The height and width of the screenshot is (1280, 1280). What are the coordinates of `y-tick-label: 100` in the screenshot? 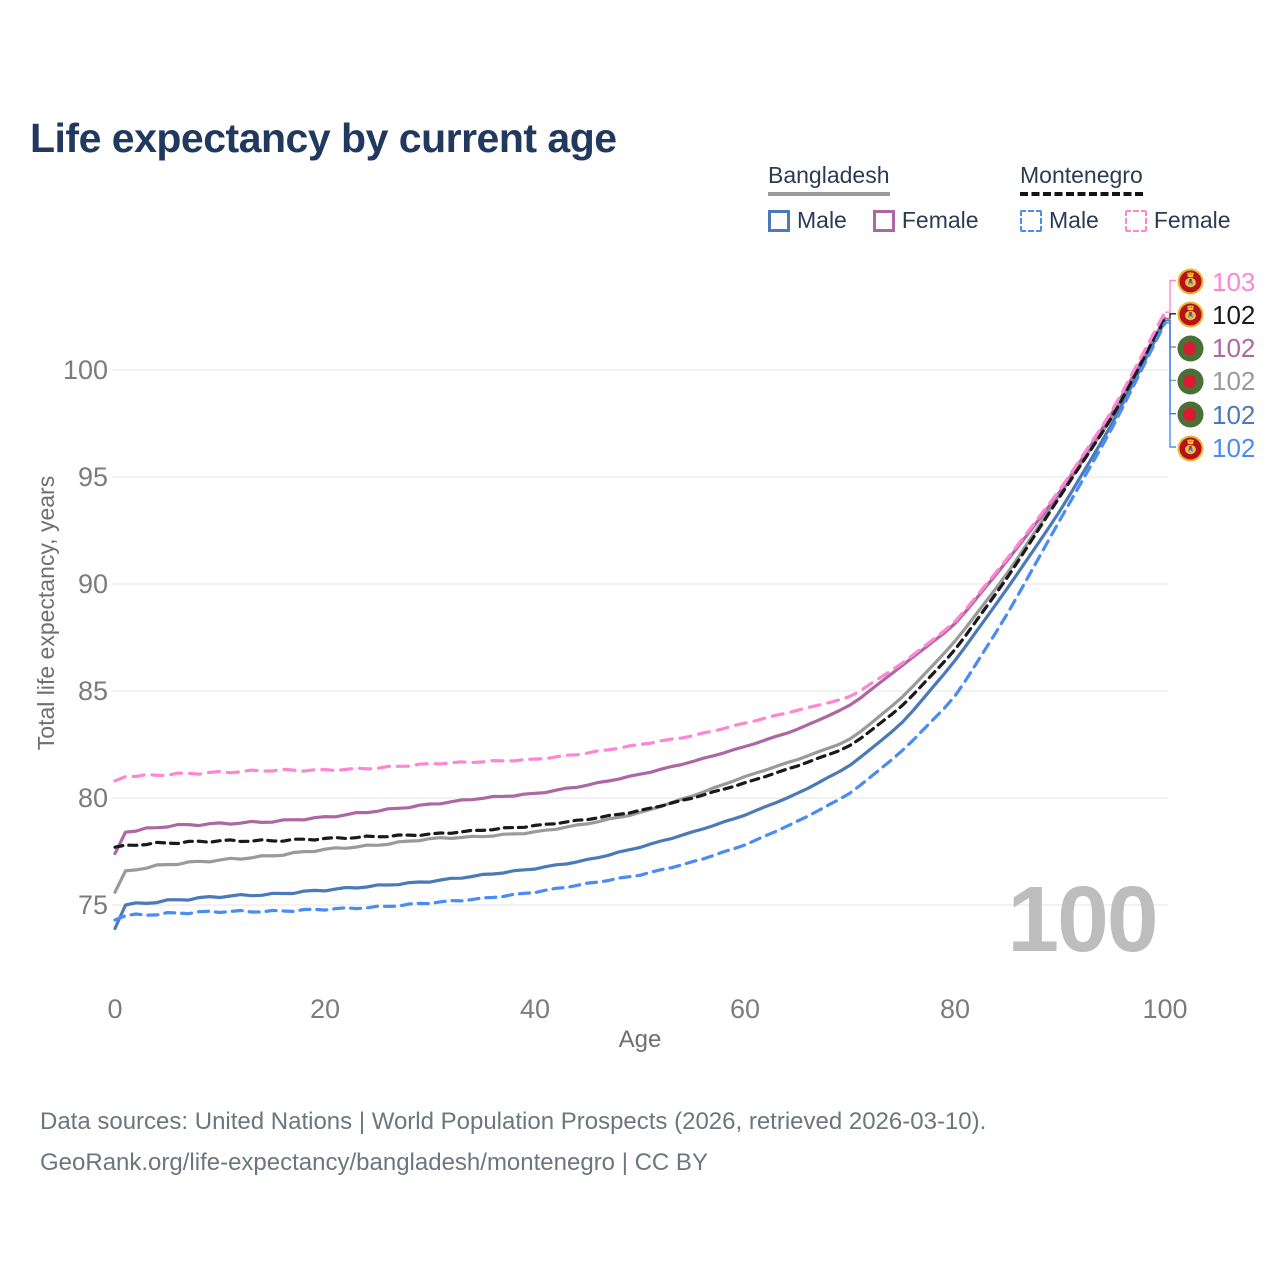 It's located at (85, 370).